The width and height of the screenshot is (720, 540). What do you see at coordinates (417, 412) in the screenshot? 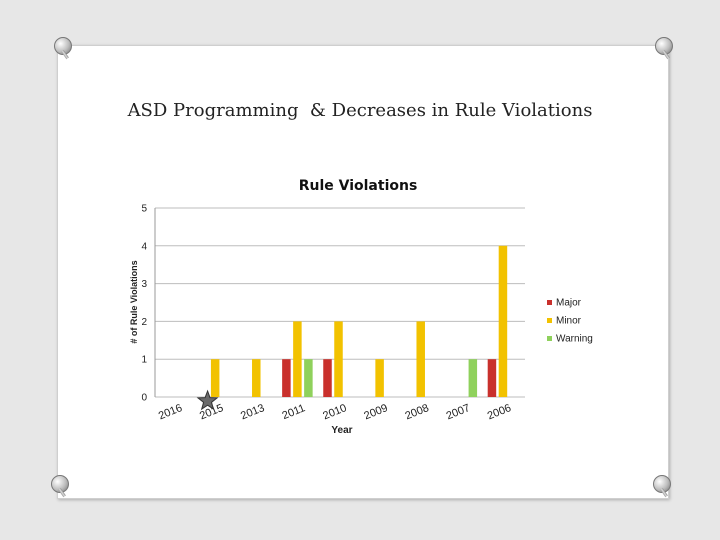
I see `x-tick-label: 2008` at bounding box center [417, 412].